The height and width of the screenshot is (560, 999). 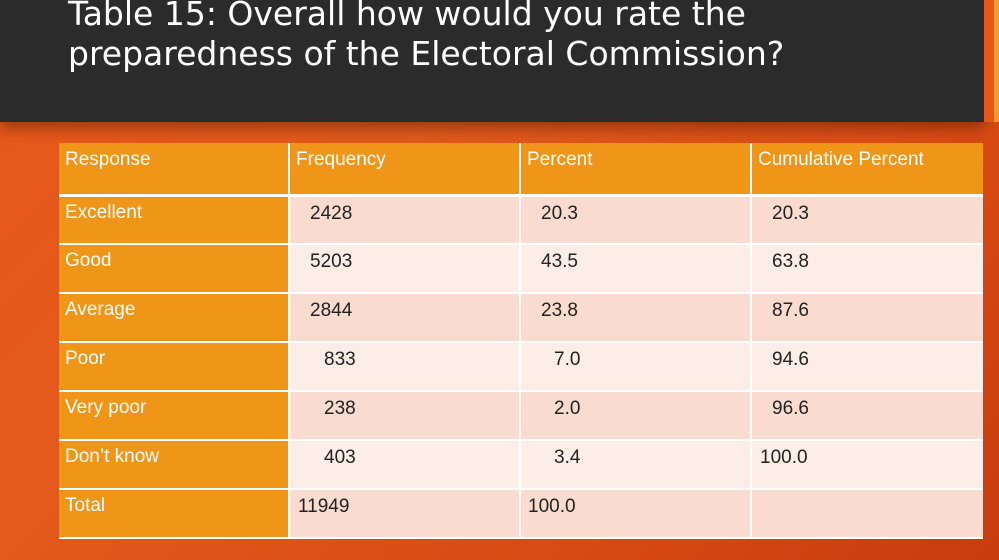 I want to click on table-row: Poor 833 7.0 94.6, so click(x=521, y=367).